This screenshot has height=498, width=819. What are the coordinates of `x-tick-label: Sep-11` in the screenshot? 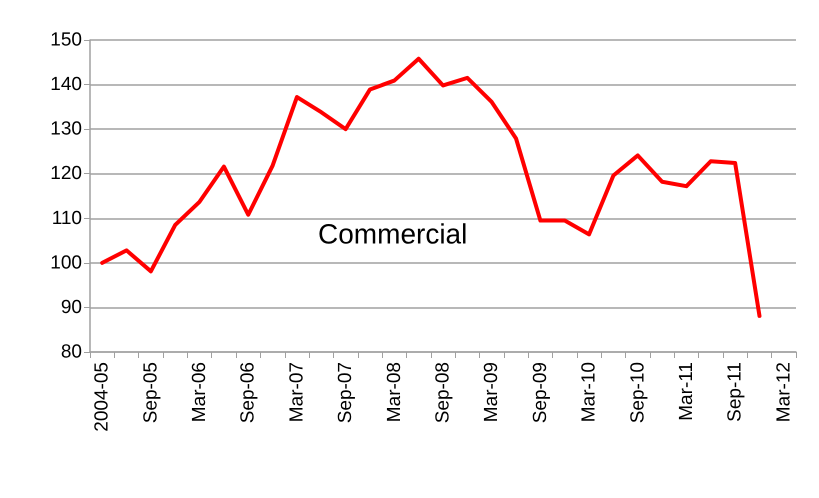 It's located at (735, 392).